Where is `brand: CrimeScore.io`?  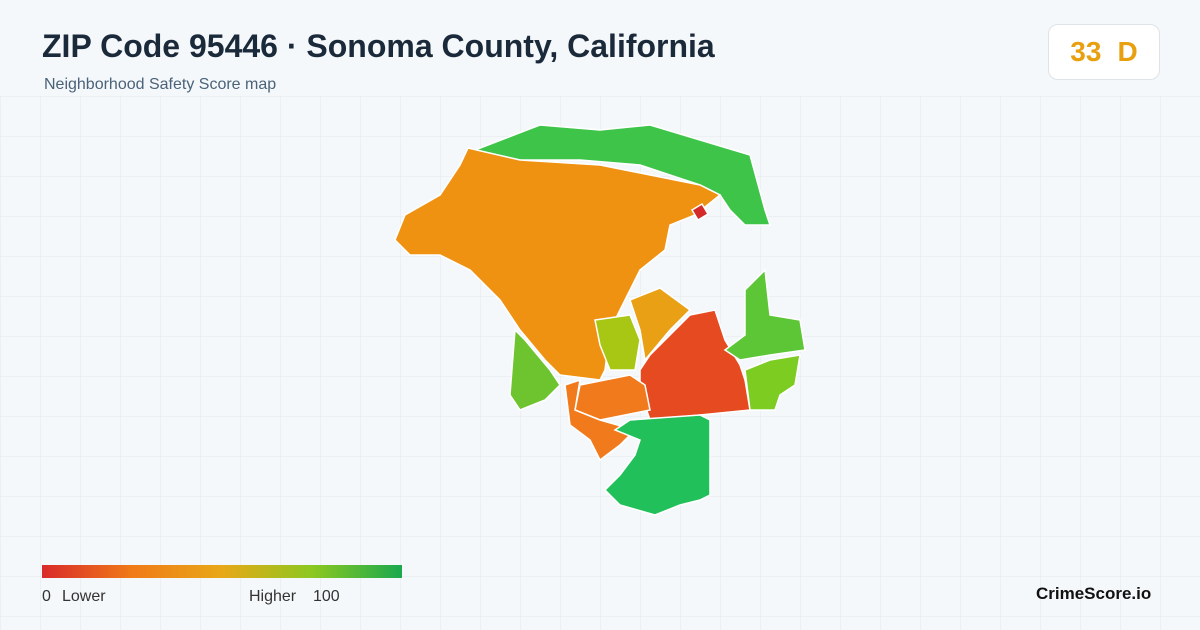
brand: CrimeScore.io is located at coordinates (1094, 593).